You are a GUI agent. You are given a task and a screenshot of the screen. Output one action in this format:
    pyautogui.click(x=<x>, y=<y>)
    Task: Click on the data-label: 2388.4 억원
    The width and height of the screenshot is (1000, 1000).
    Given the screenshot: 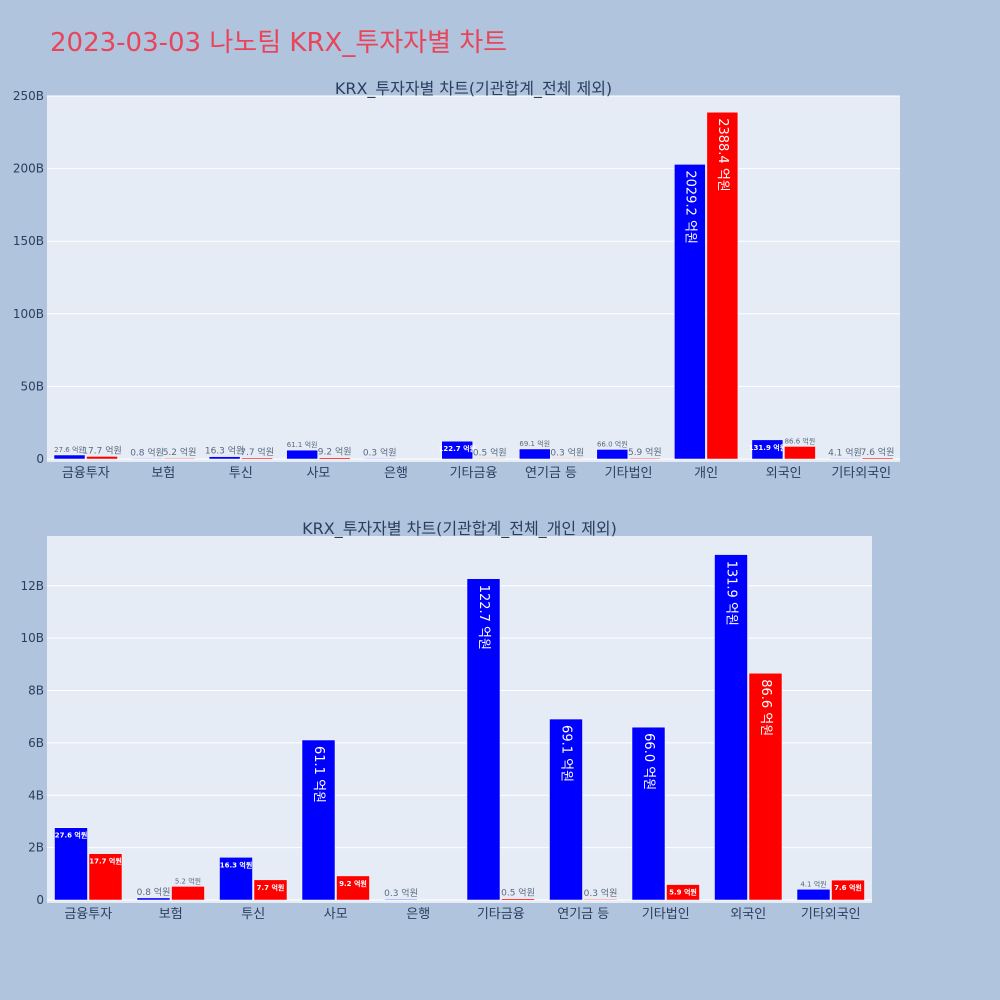 What is the action you would take?
    pyautogui.click(x=722, y=155)
    